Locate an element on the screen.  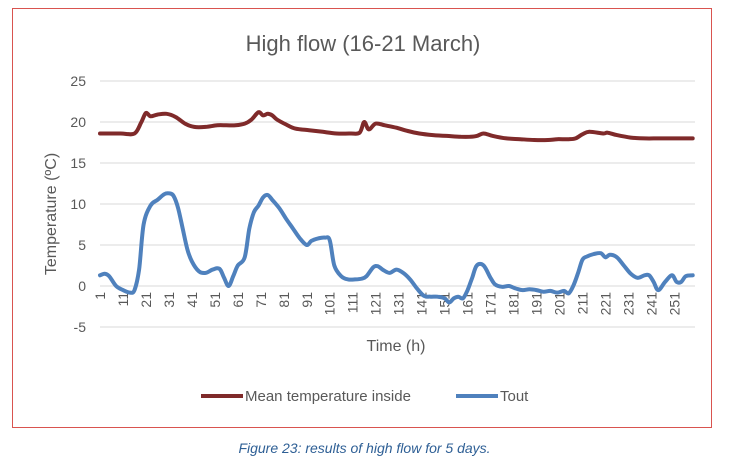
x-tick-label: 161 is located at coordinates (468, 304).